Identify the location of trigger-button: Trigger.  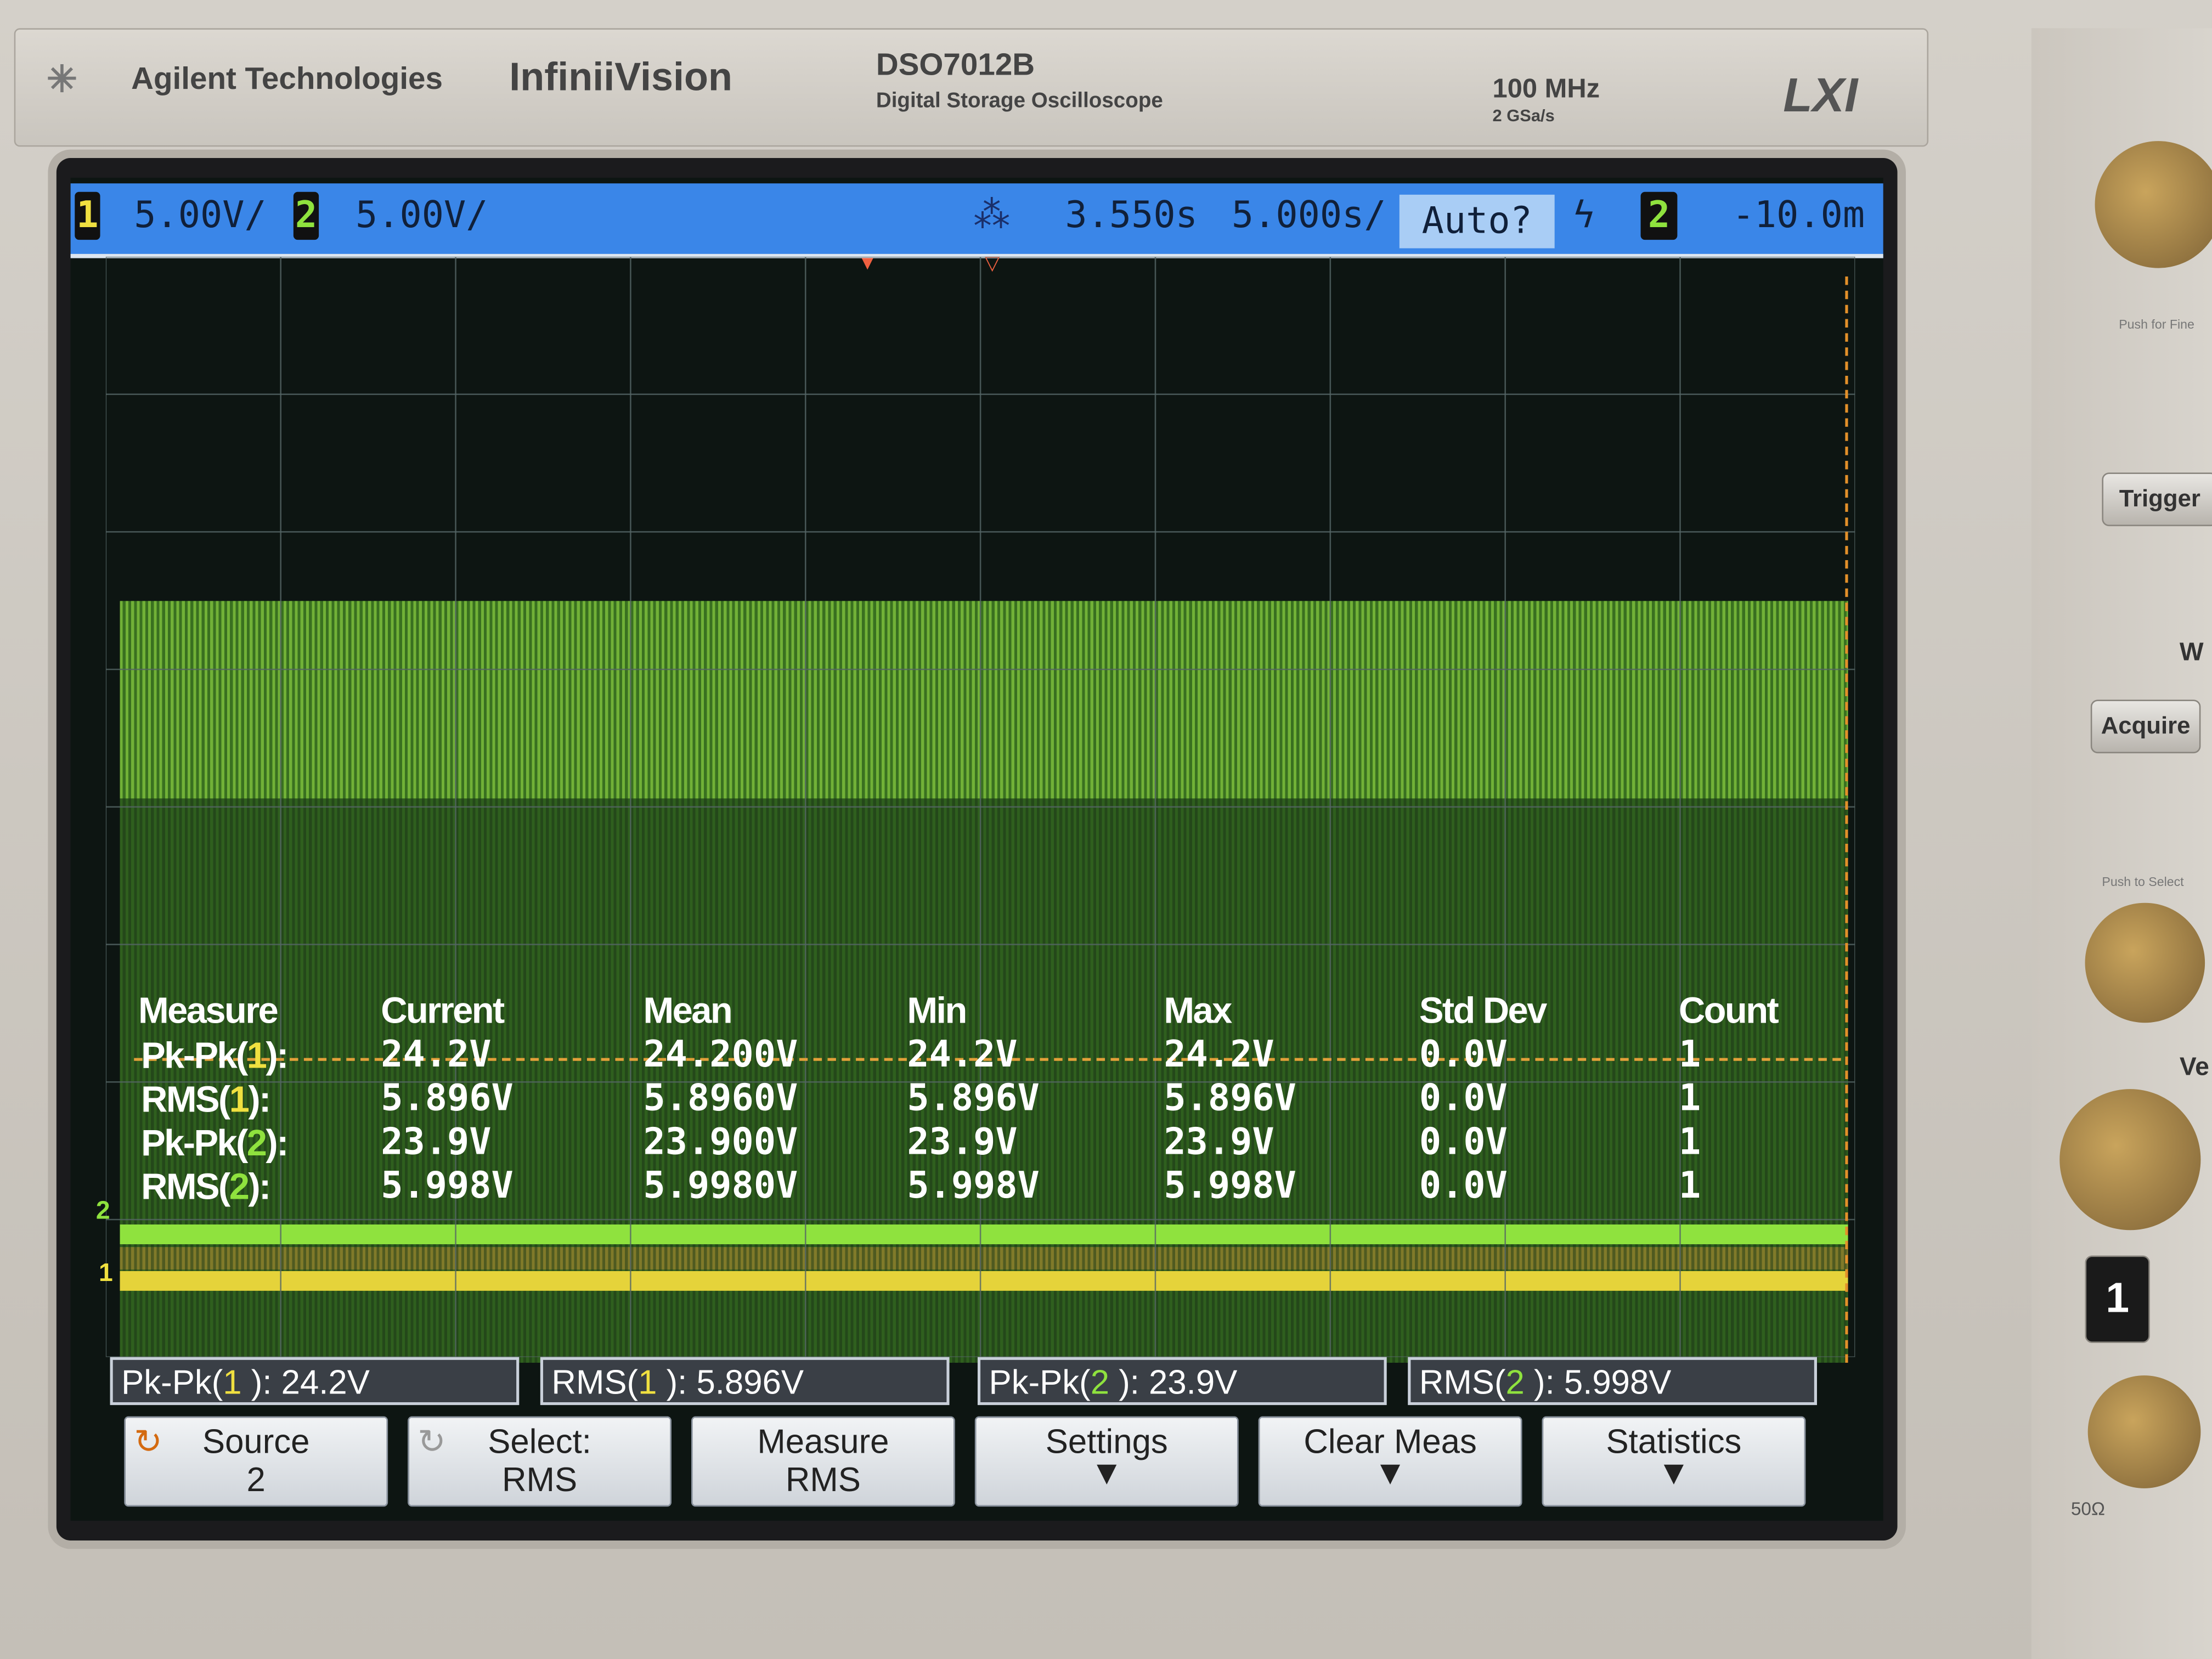
(2157, 499).